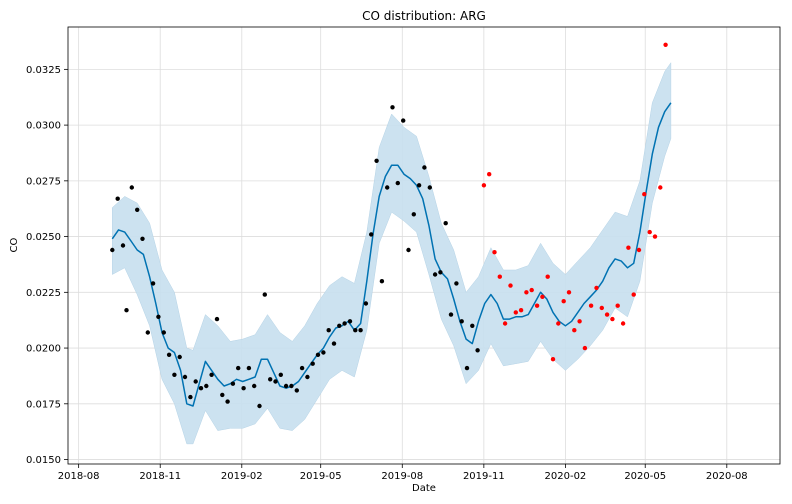 The height and width of the screenshot is (504, 792). Describe the element at coordinates (160, 476) in the screenshot. I see `x-tick-label-1: 2018-11` at that location.